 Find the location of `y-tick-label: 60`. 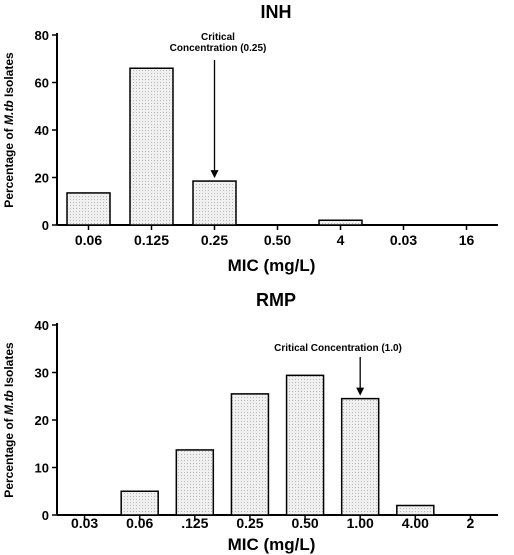

y-tick-label: 60 is located at coordinates (42, 83).